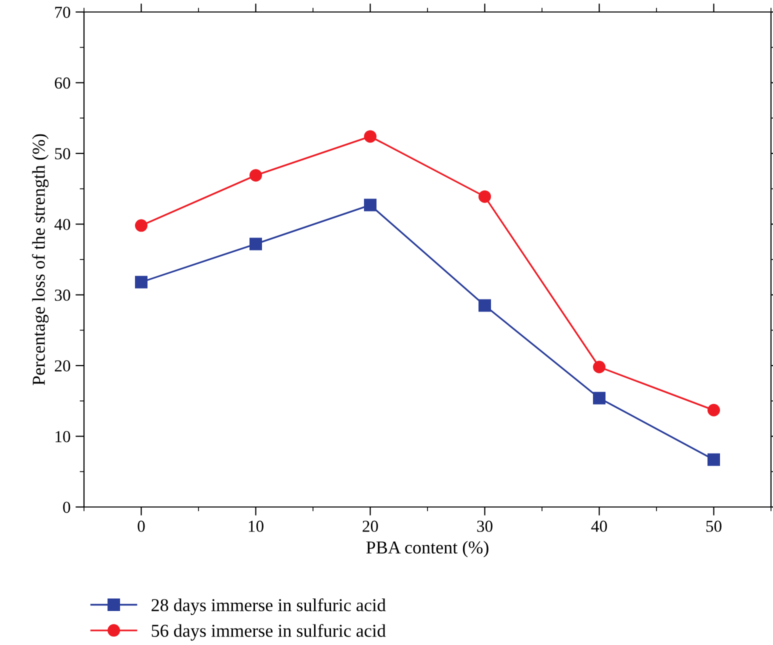 The height and width of the screenshot is (645, 773). What do you see at coordinates (269, 632) in the screenshot?
I see `legend-label: 56 days immerse in sulfuric acid` at bounding box center [269, 632].